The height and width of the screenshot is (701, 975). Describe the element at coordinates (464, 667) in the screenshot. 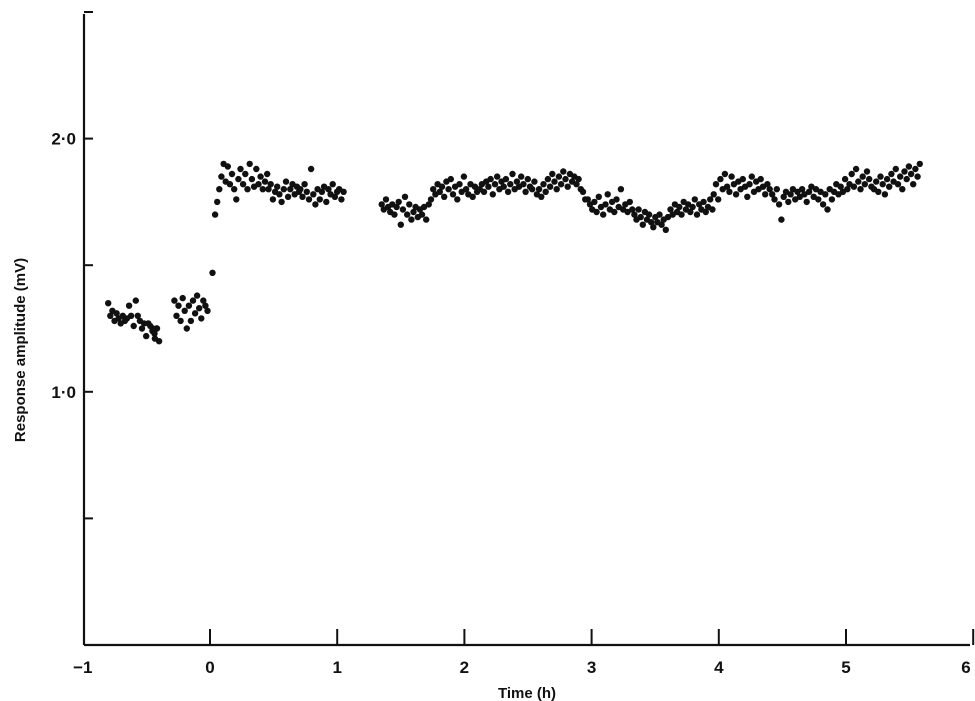

I see `x-tick-label: 2` at that location.